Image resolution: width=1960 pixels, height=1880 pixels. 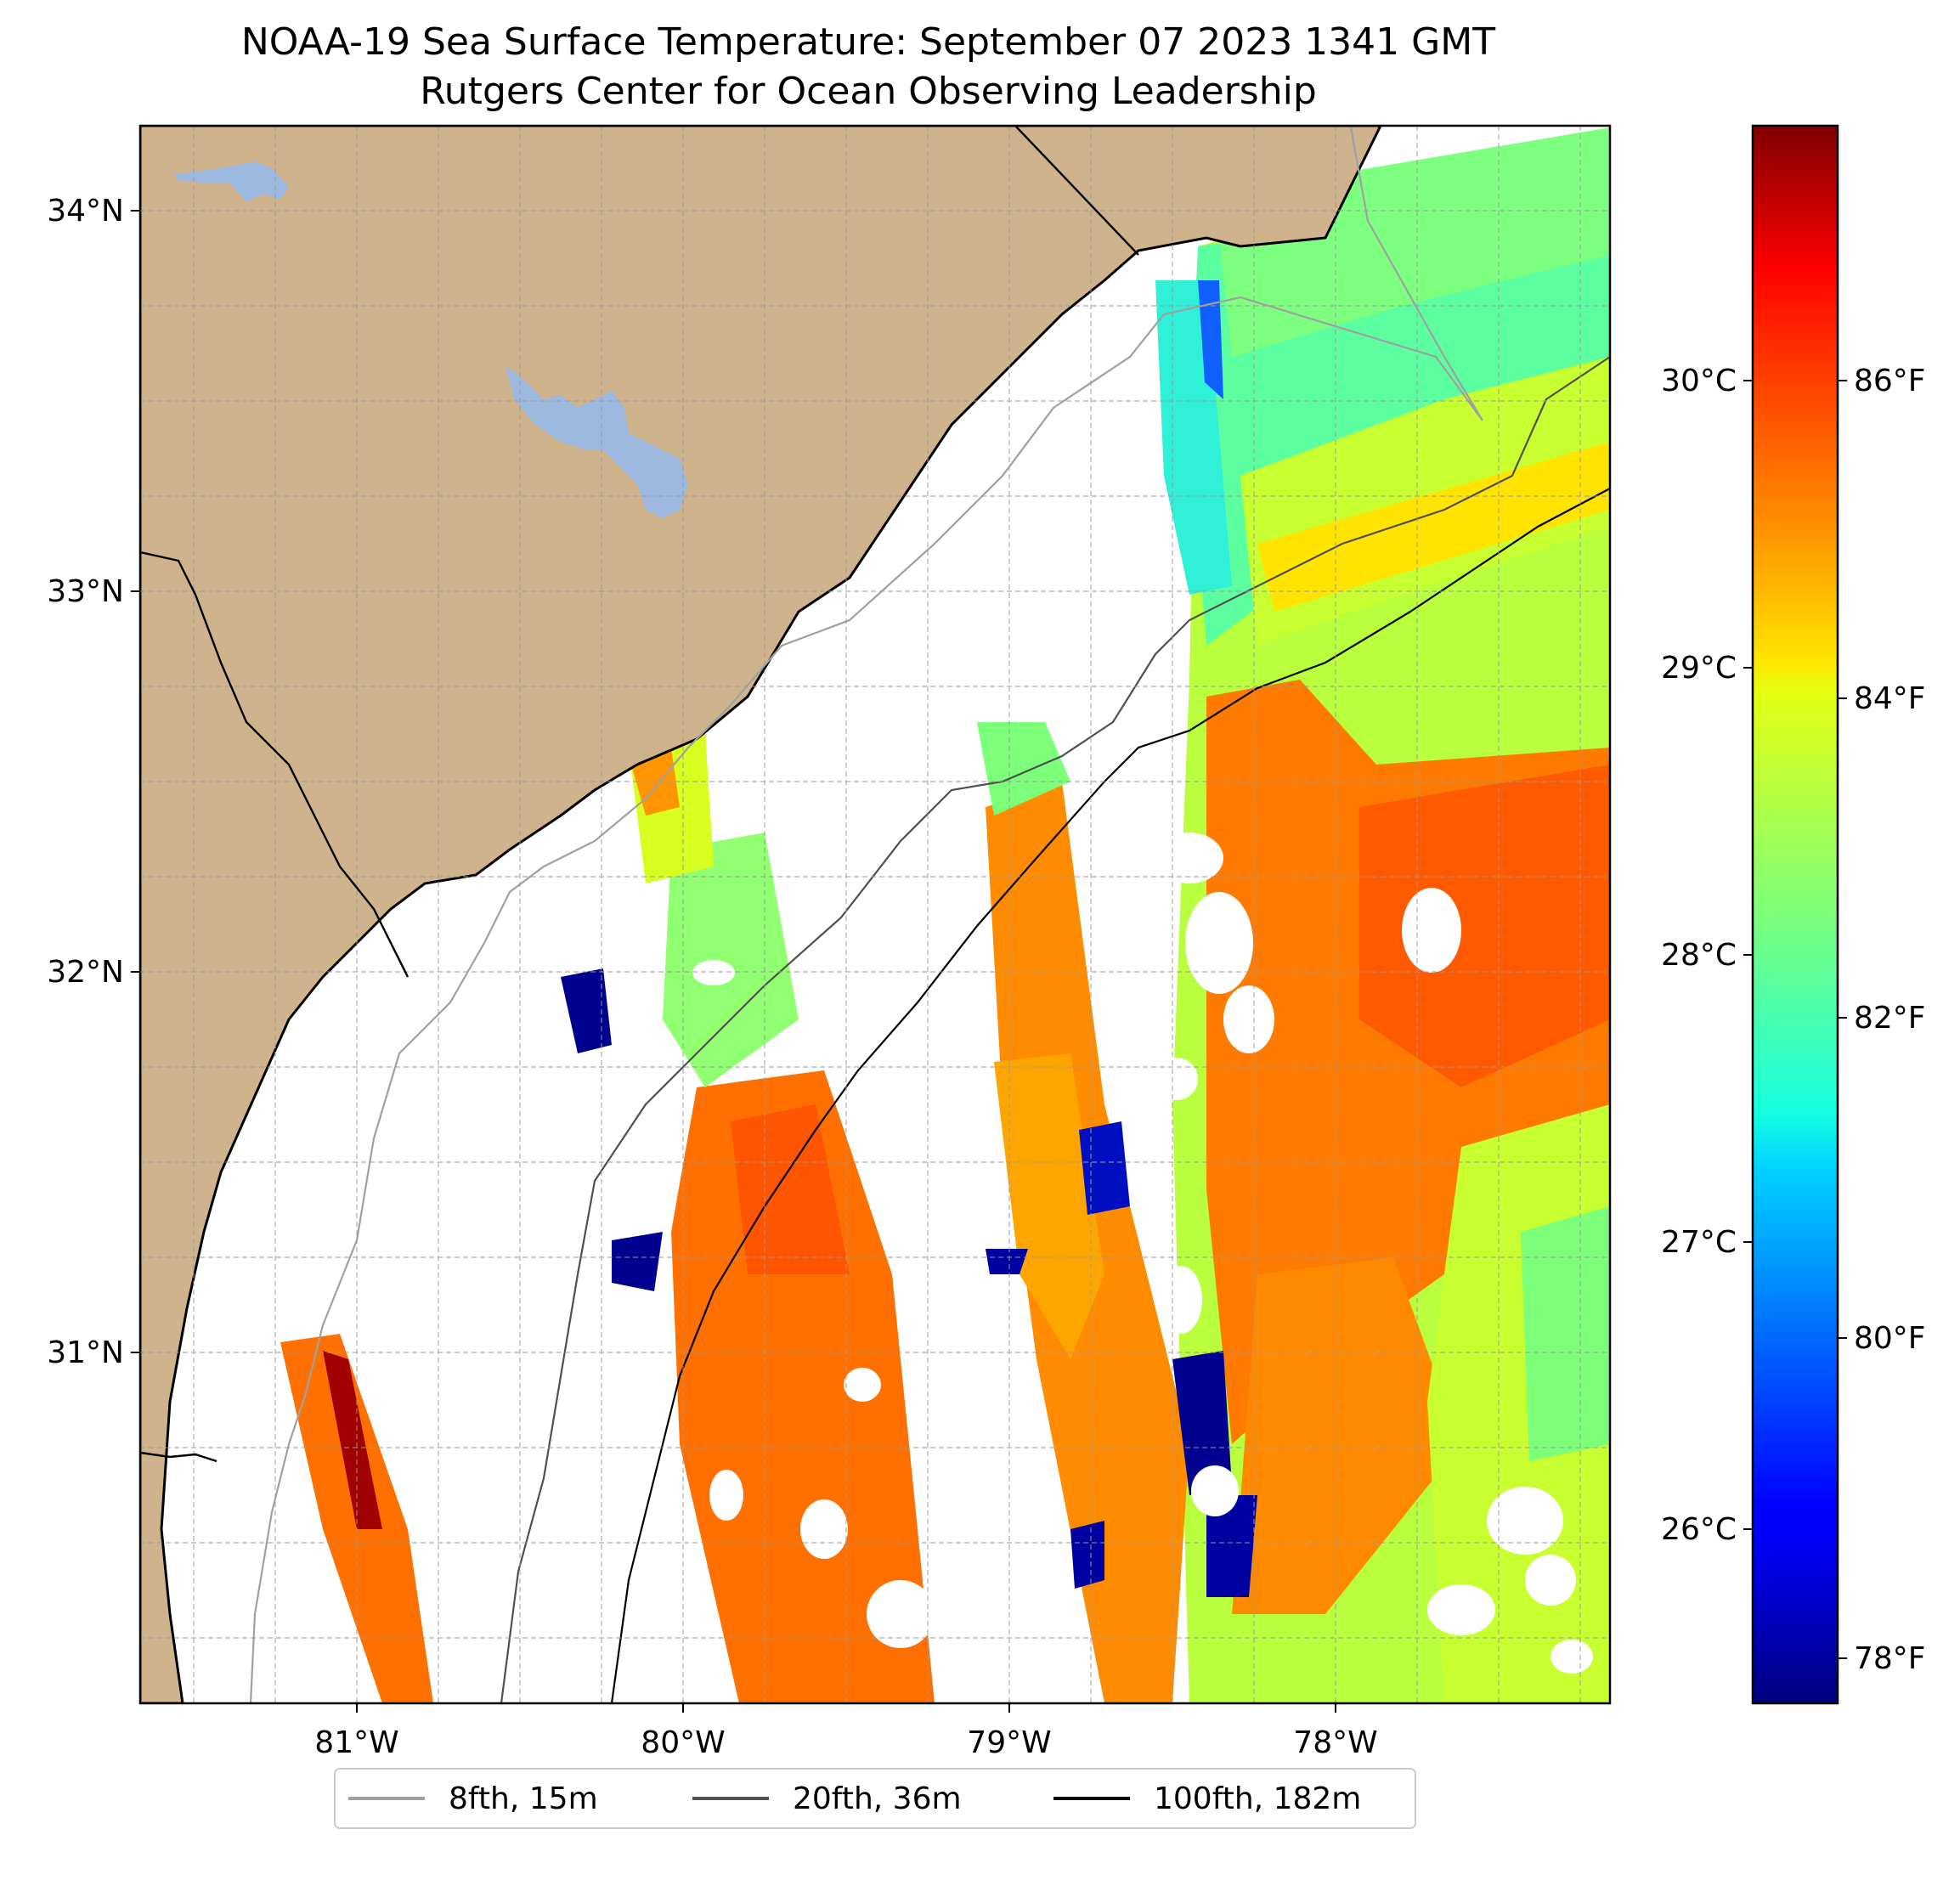 I want to click on colorbar-gradient, so click(x=1795, y=915).